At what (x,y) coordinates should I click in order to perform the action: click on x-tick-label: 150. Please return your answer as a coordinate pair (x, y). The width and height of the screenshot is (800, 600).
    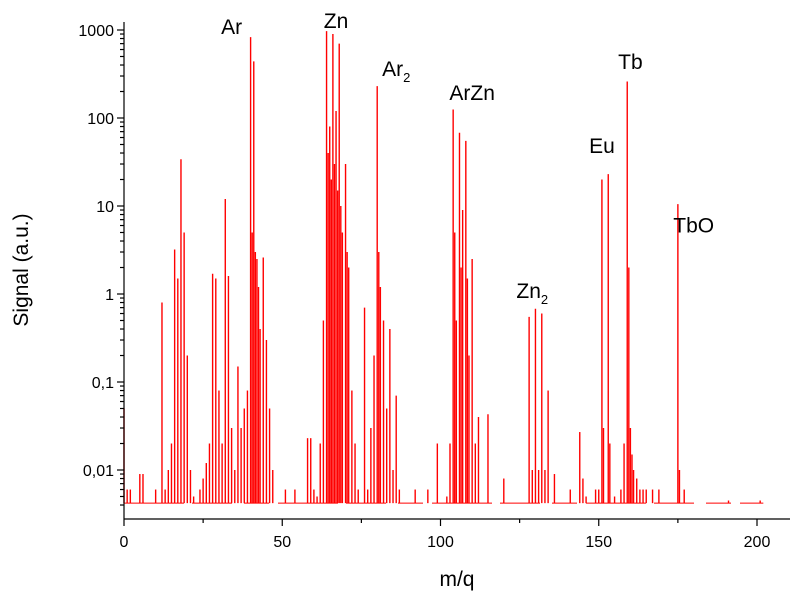
    Looking at the image, I should click on (598, 542).